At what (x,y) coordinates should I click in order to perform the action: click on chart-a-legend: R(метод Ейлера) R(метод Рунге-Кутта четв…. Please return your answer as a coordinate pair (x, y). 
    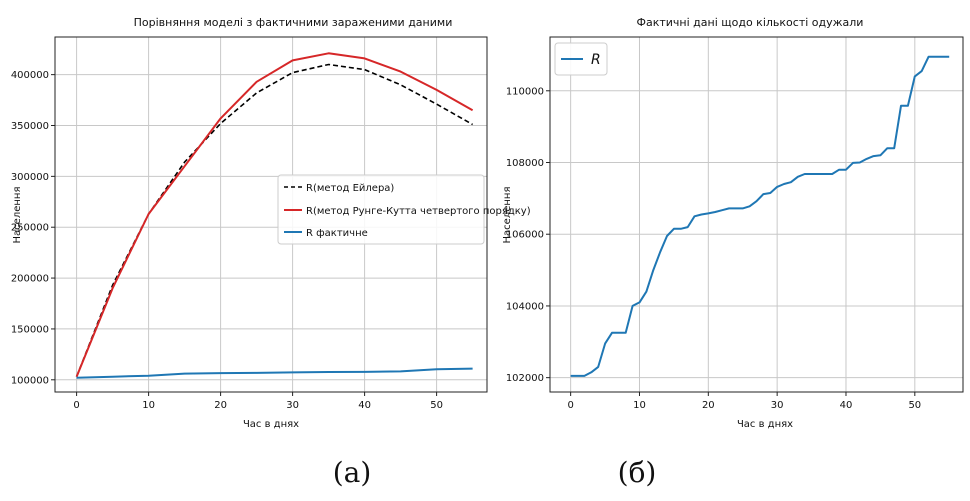
    Looking at the image, I should click on (404, 209).